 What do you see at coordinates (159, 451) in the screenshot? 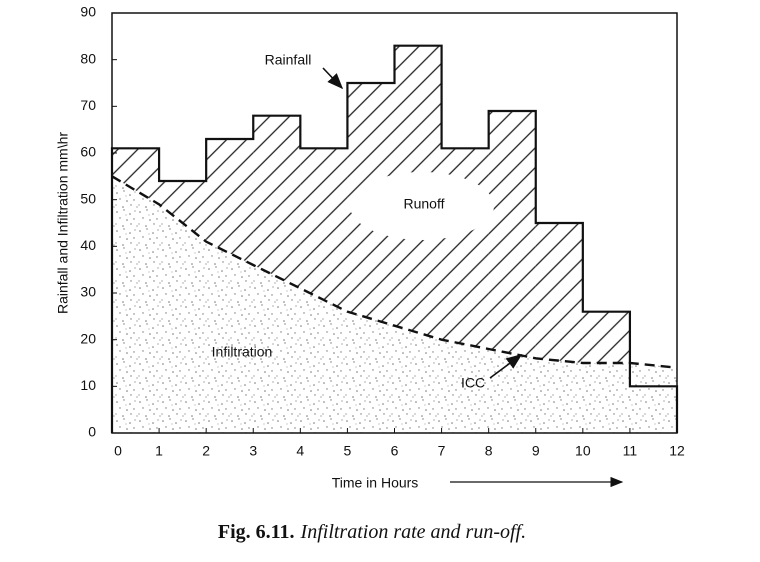
I see `x-tick-label: 1` at bounding box center [159, 451].